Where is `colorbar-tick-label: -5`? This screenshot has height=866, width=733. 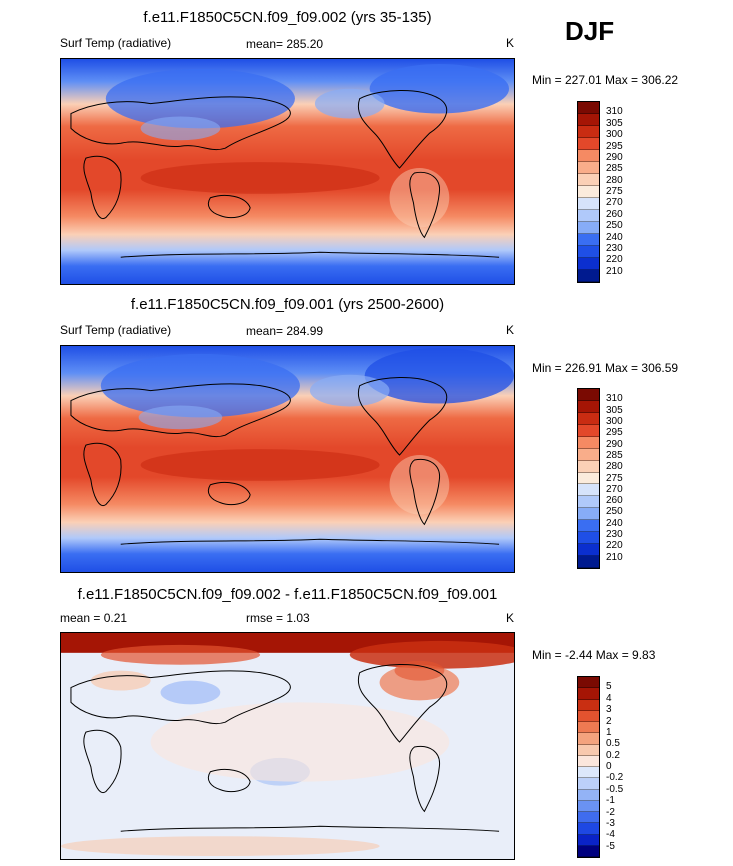
colorbar-tick-label: -5 is located at coordinates (610, 846).